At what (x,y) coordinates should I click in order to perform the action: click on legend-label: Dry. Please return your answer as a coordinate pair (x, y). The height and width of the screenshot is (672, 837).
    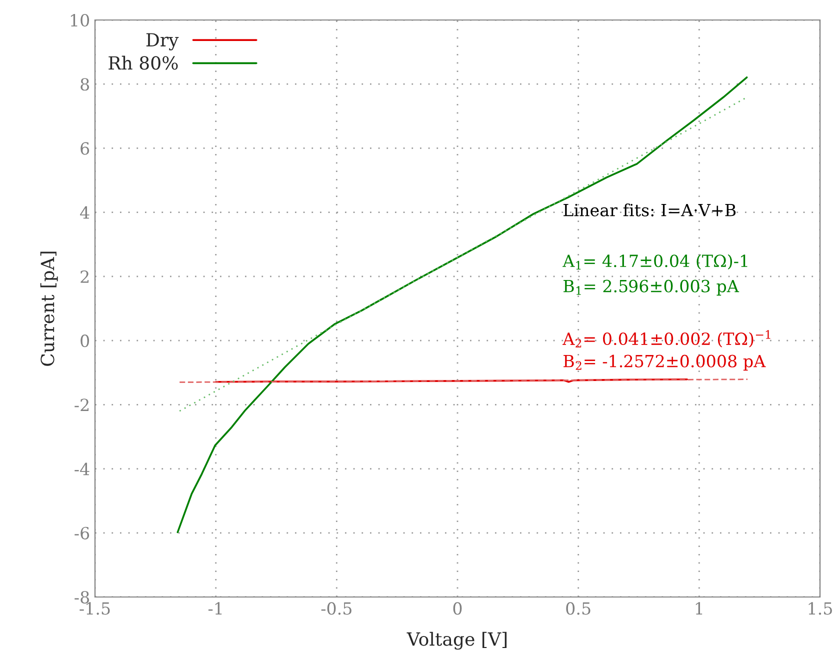
    Looking at the image, I should click on (162, 41).